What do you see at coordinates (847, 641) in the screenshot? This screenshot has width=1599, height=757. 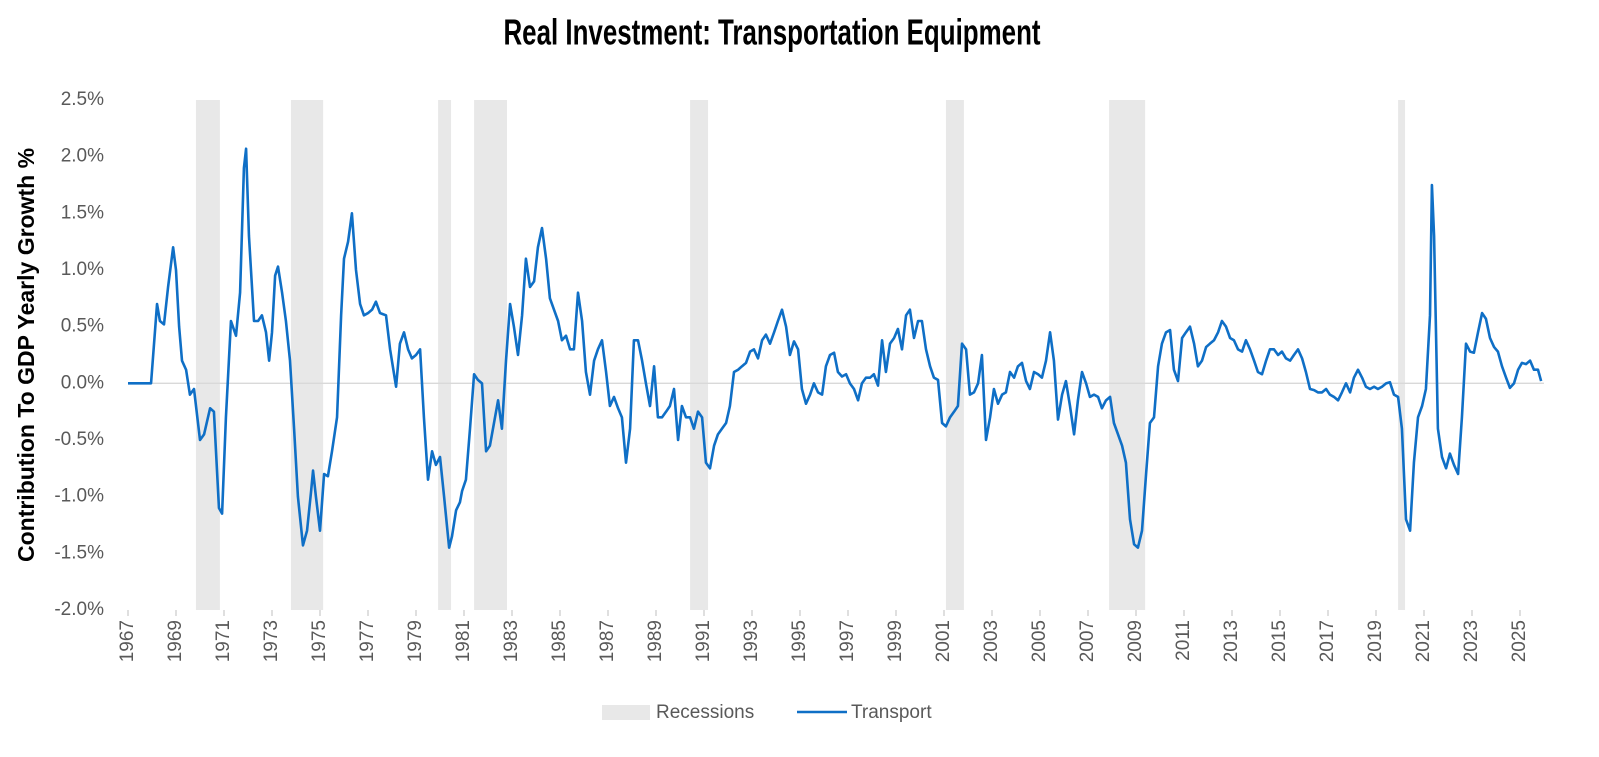 I see `x-tick-label: 1997` at bounding box center [847, 641].